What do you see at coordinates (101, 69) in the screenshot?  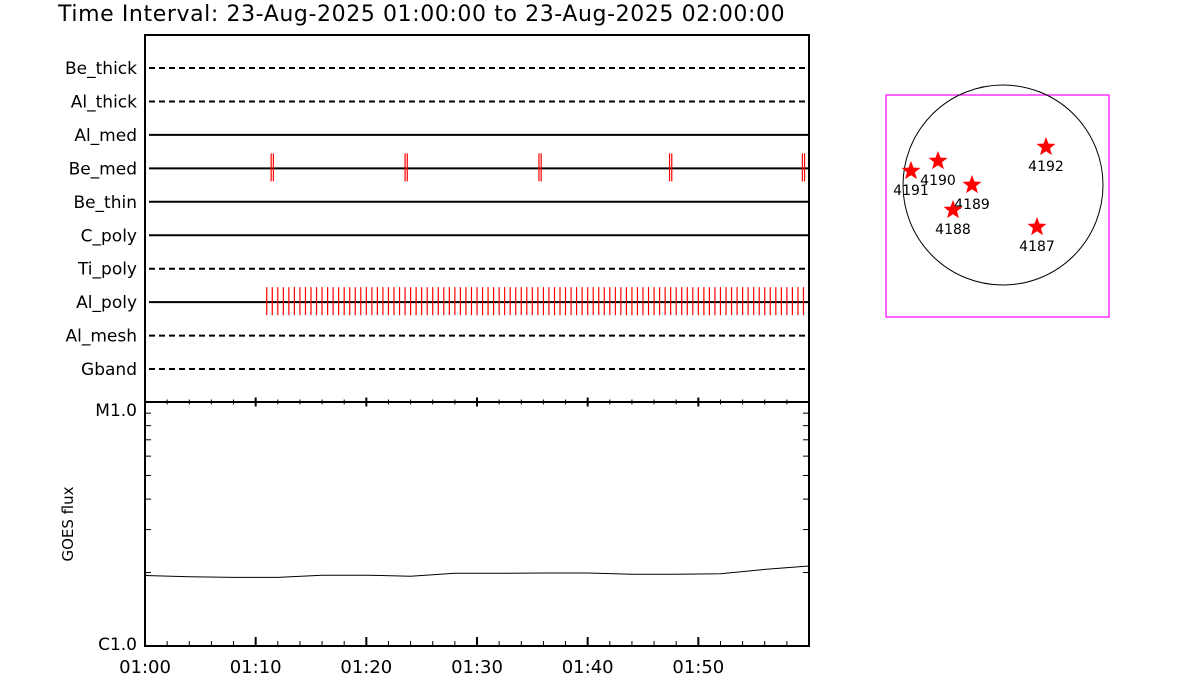 I see `row-label-be-thick: Be_thick` at bounding box center [101, 69].